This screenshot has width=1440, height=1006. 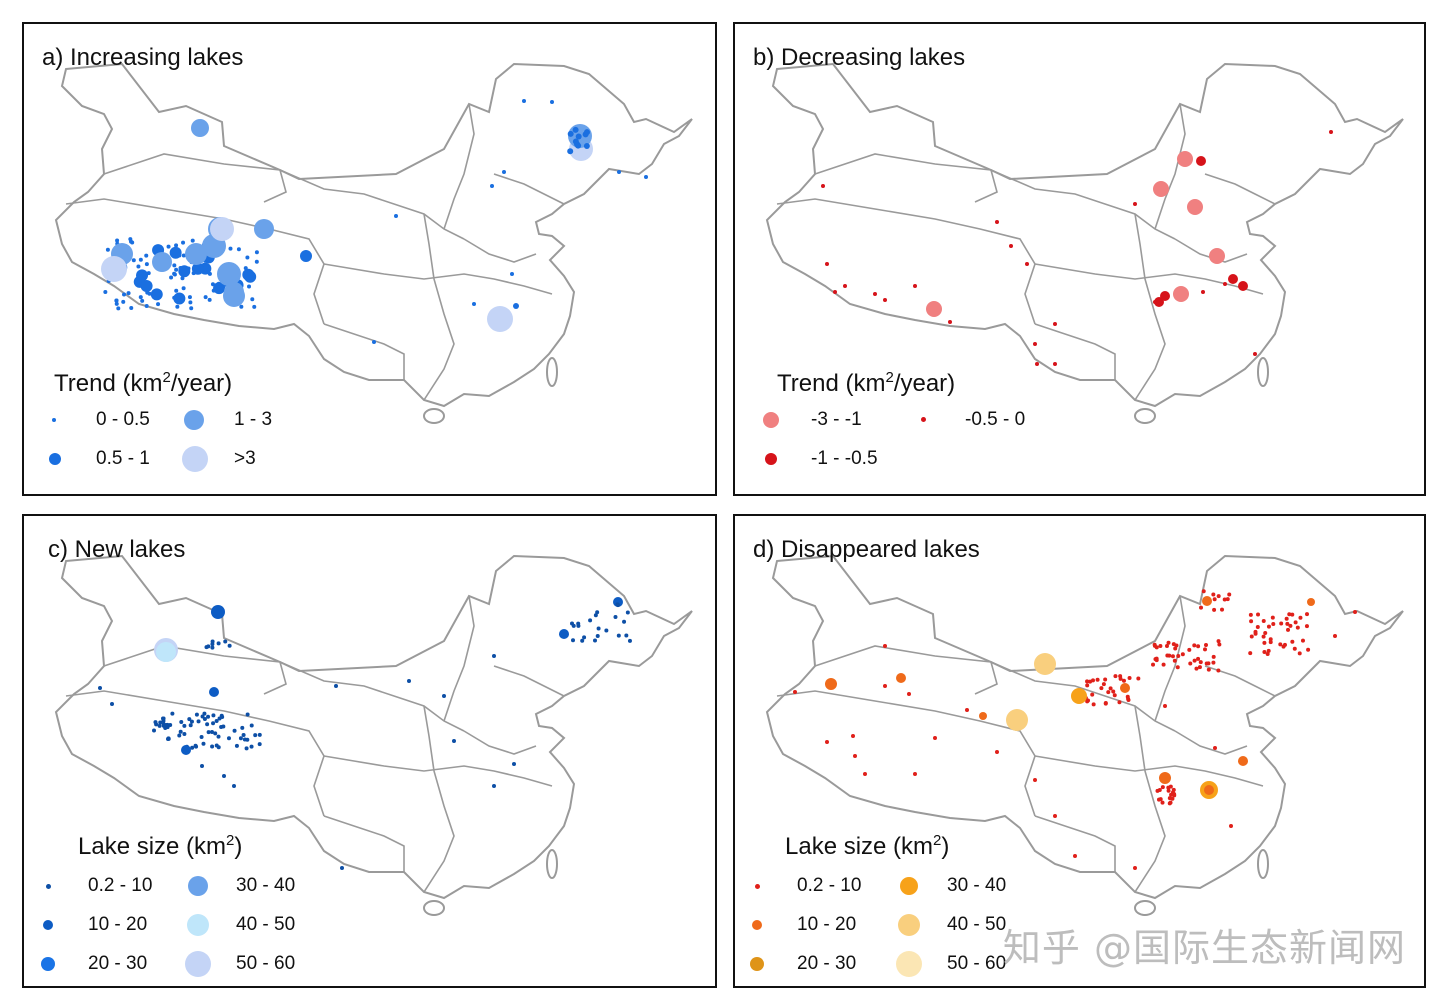 I want to click on legend-dot, so click(x=48, y=964).